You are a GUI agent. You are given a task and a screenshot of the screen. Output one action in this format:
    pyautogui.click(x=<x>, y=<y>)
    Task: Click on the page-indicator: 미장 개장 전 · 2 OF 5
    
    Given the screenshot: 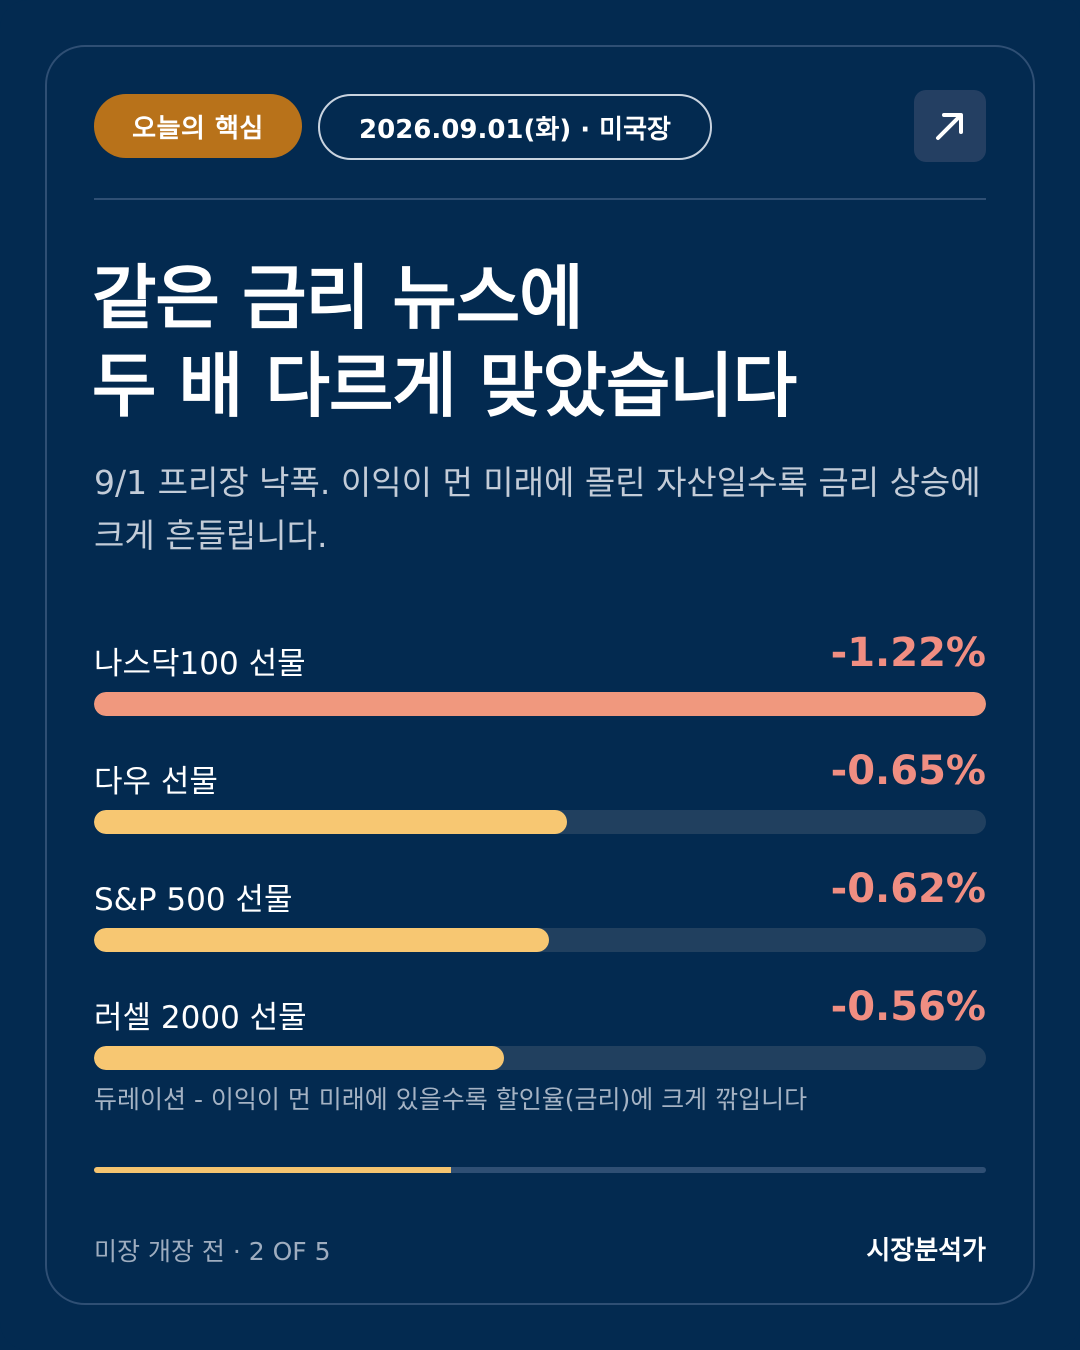 What is the action you would take?
    pyautogui.click(x=212, y=1251)
    